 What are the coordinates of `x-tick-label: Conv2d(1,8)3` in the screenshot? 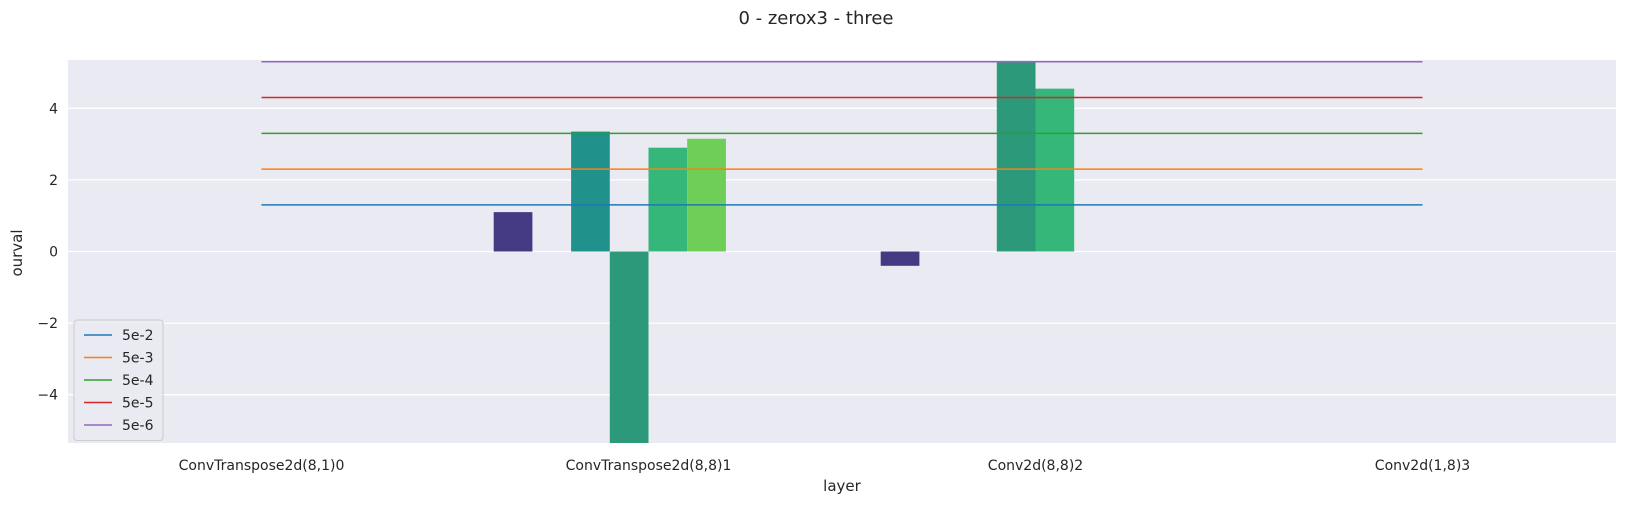 It's located at (1422, 466).